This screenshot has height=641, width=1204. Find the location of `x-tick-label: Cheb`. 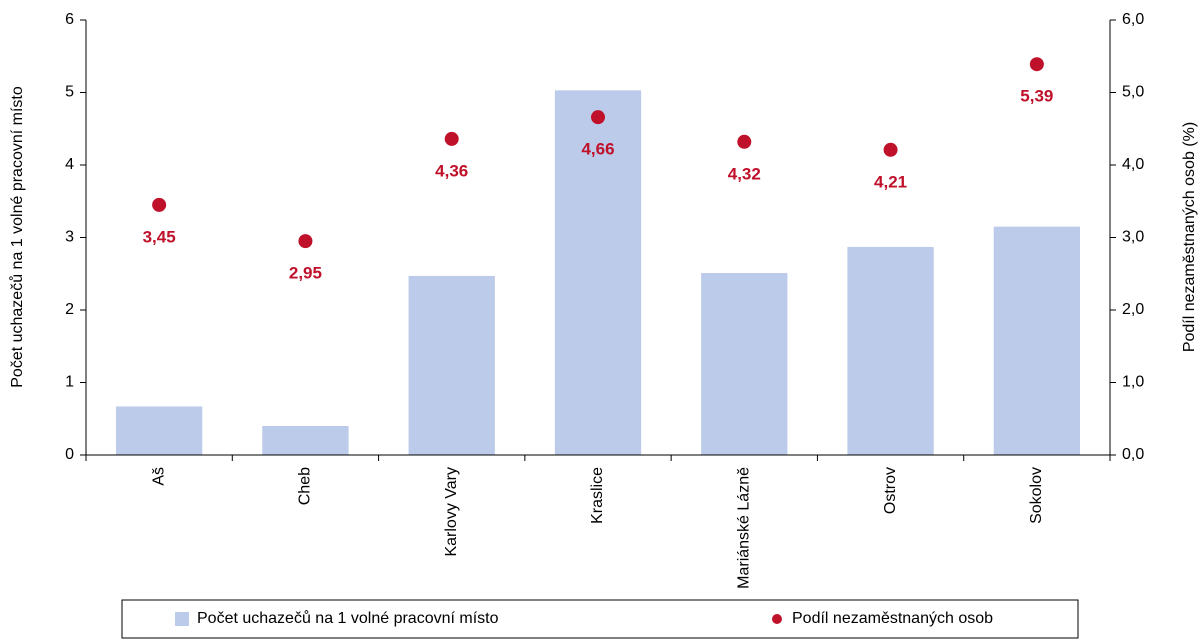

x-tick-label: Cheb is located at coordinates (305, 486).